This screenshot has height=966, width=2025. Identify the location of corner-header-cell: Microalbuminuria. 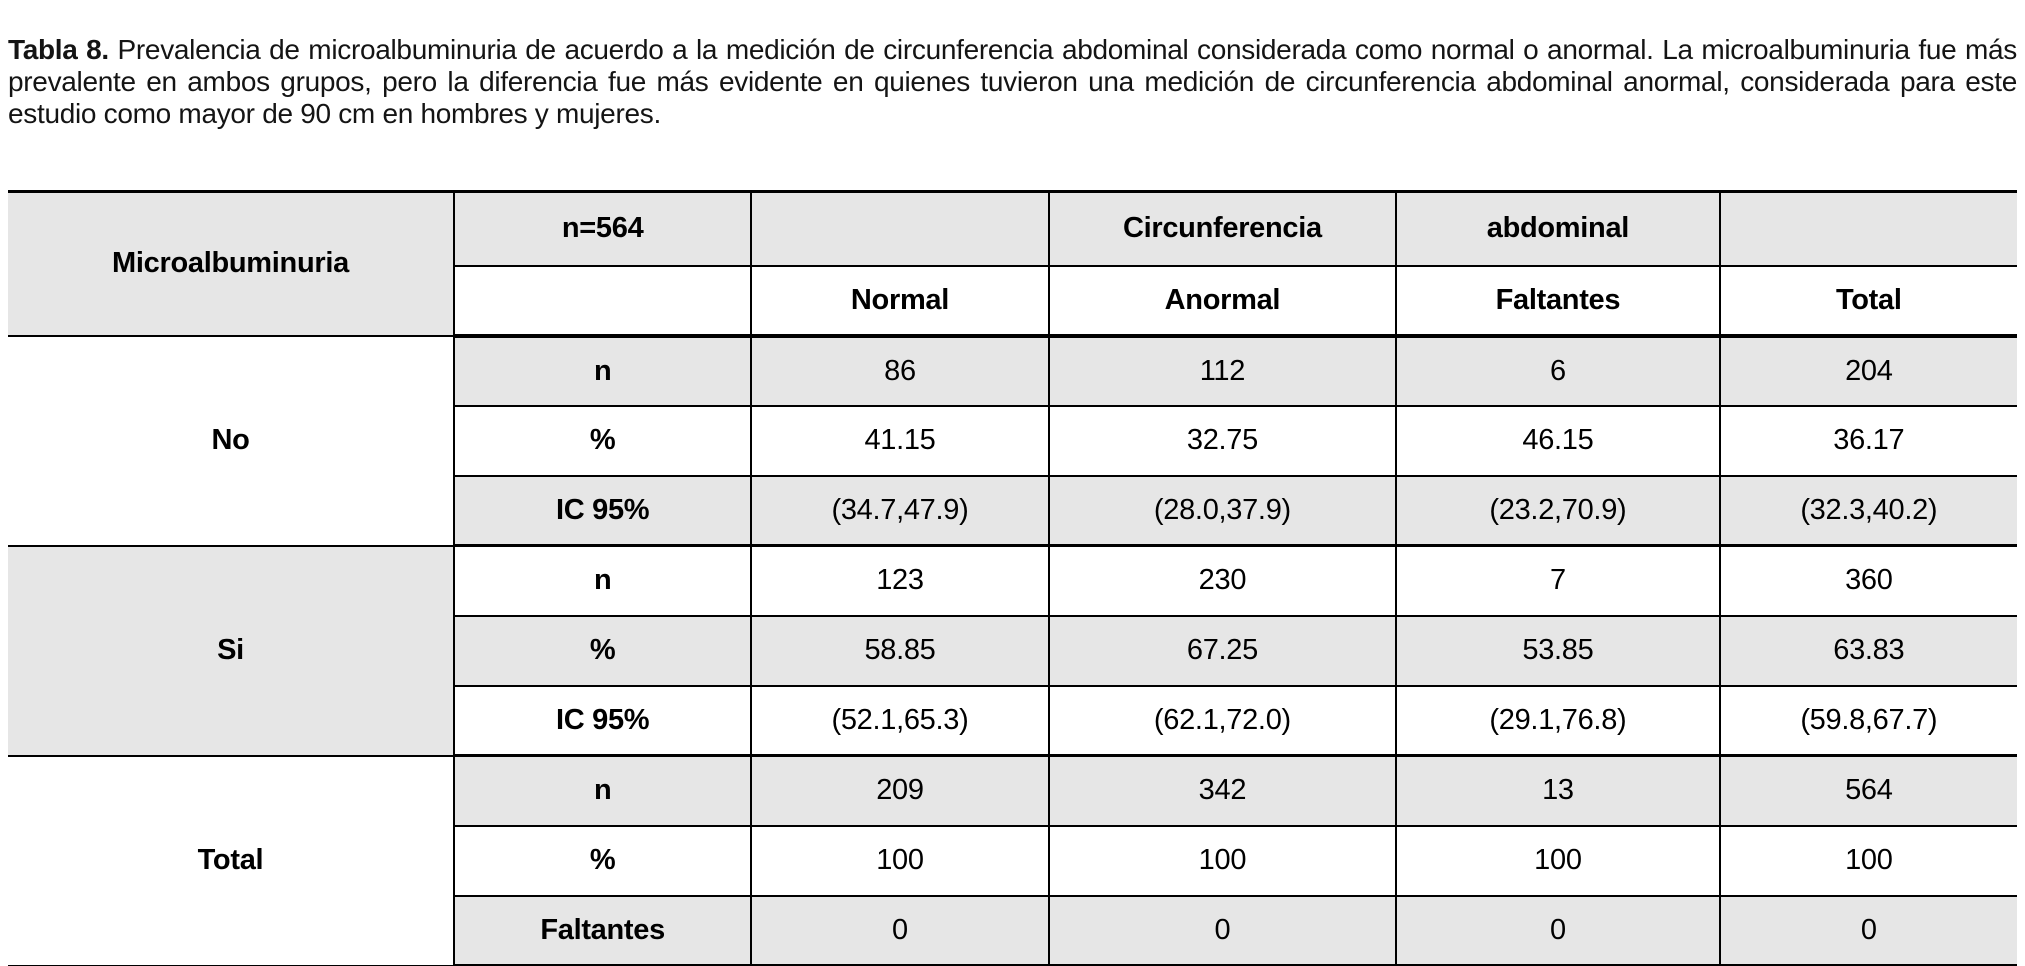
(231, 263).